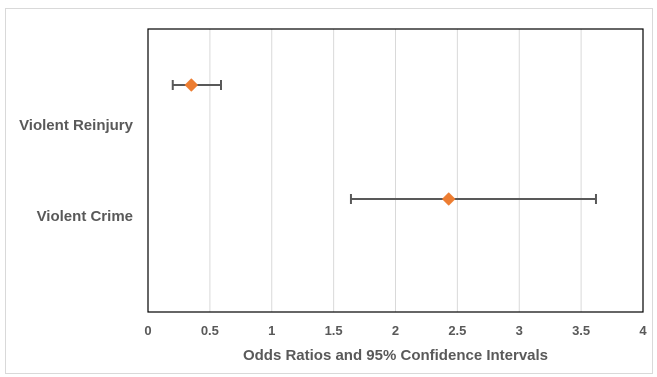  What do you see at coordinates (147, 330) in the screenshot?
I see `x-tick-label: 0` at bounding box center [147, 330].